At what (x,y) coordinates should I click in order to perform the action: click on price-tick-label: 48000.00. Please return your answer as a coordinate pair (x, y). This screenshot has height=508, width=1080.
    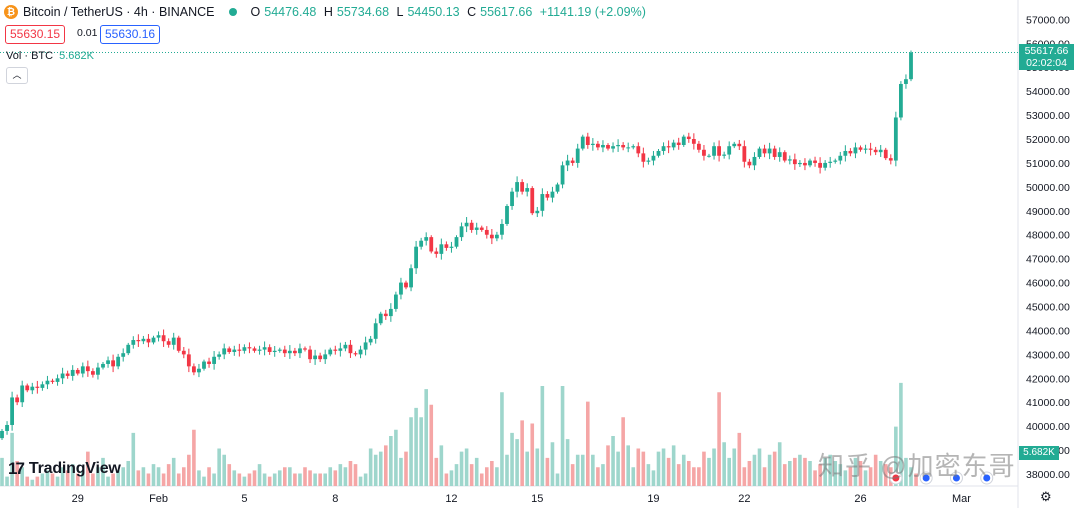
    Looking at the image, I should click on (1048, 236).